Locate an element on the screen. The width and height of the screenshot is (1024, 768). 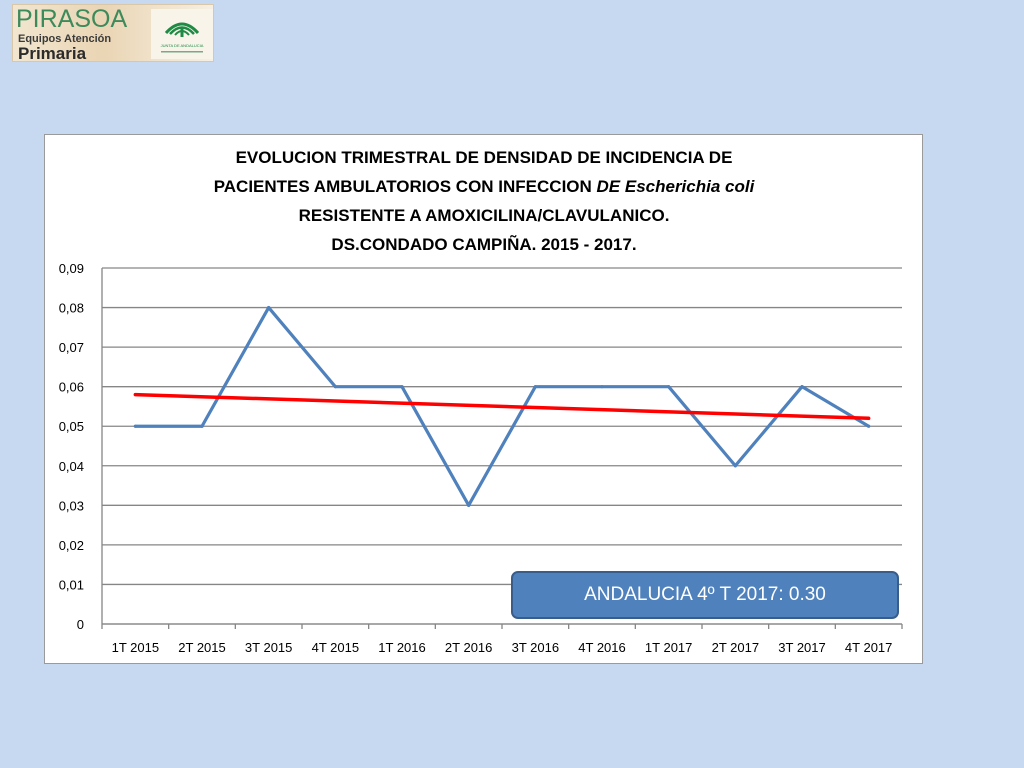
y-tick-label: 0,04 is located at coordinates (71, 466).